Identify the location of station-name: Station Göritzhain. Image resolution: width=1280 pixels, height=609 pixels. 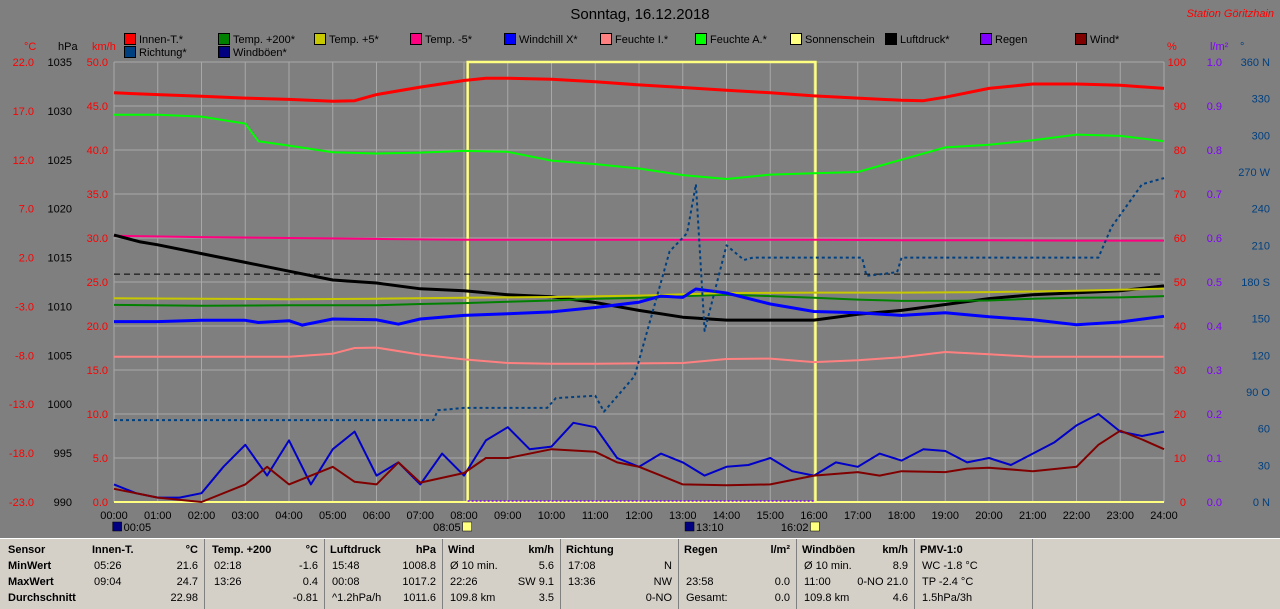
(1230, 14).